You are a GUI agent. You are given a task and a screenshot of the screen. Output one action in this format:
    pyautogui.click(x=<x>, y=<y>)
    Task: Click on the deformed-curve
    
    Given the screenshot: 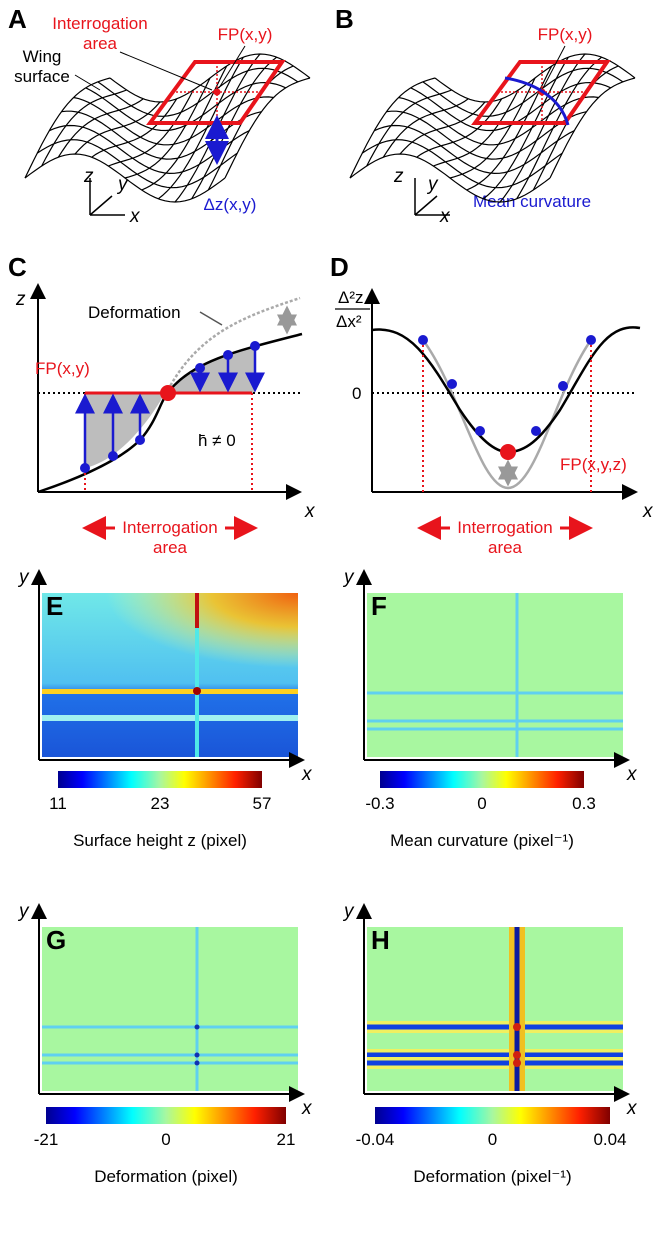 What is the action you would take?
    pyautogui.click(x=233, y=343)
    